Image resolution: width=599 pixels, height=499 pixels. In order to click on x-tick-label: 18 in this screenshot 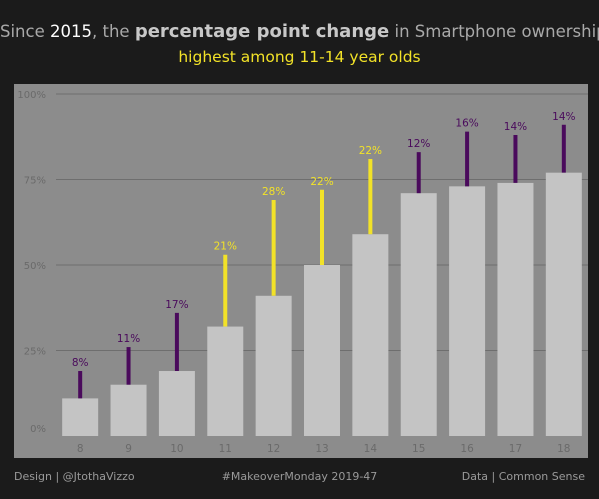, I will do `click(563, 449)`.